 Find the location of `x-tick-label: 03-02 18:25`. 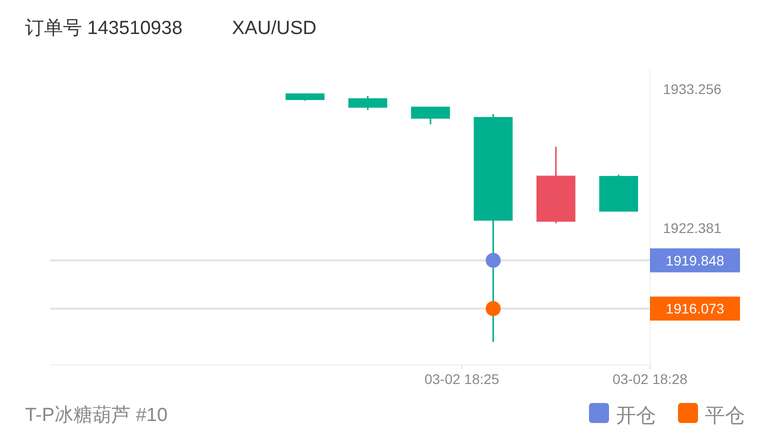

x-tick-label: 03-02 18:25 is located at coordinates (462, 379).